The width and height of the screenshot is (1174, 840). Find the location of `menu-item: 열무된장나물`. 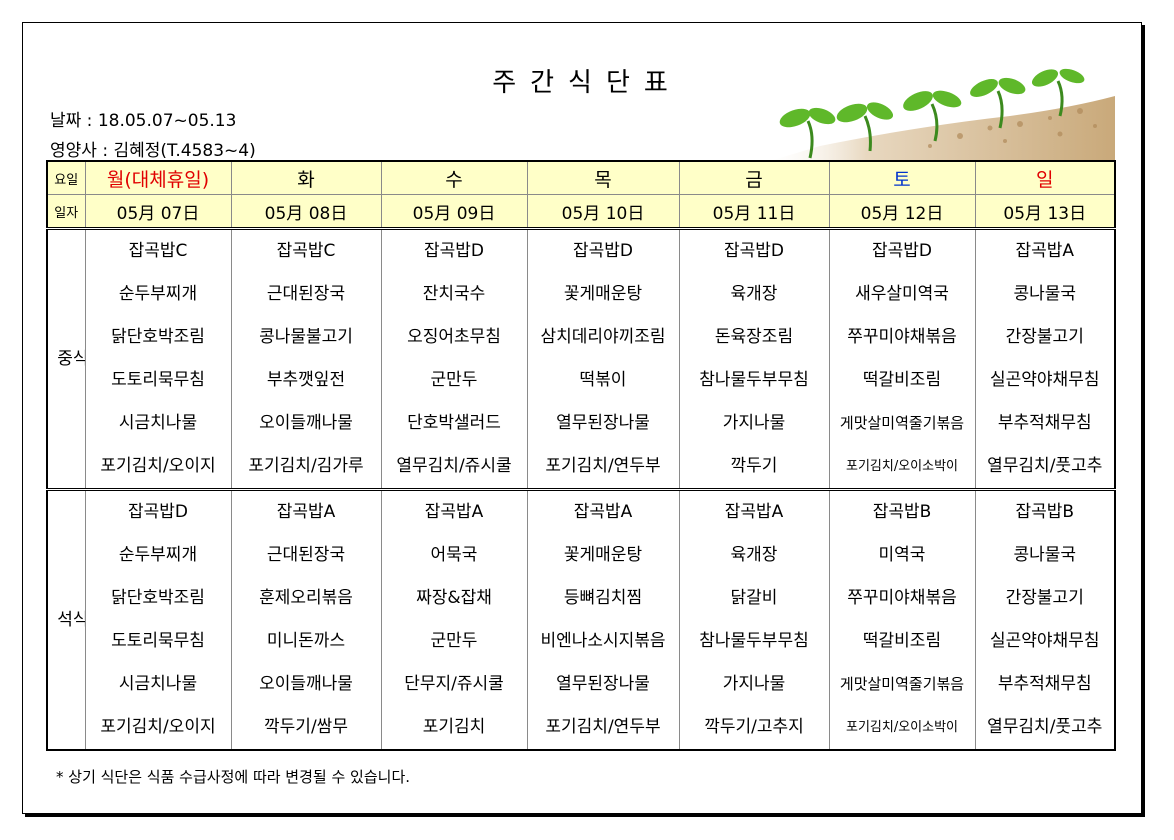

menu-item: 열무된장나물 is located at coordinates (603, 684).